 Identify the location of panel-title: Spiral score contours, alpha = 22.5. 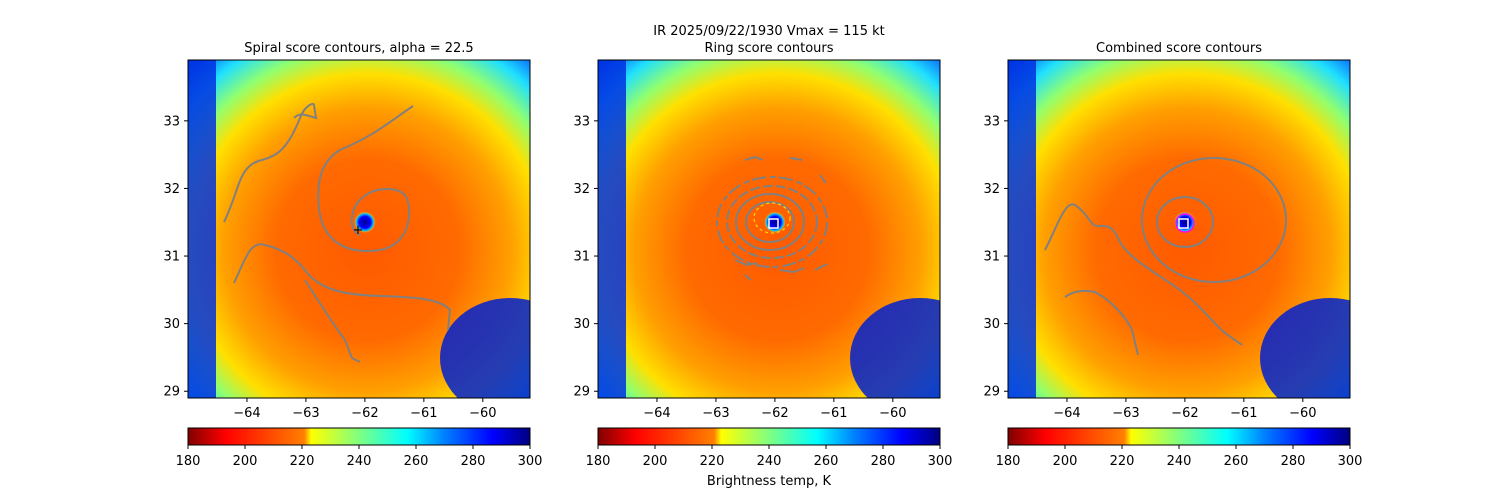
(358, 48).